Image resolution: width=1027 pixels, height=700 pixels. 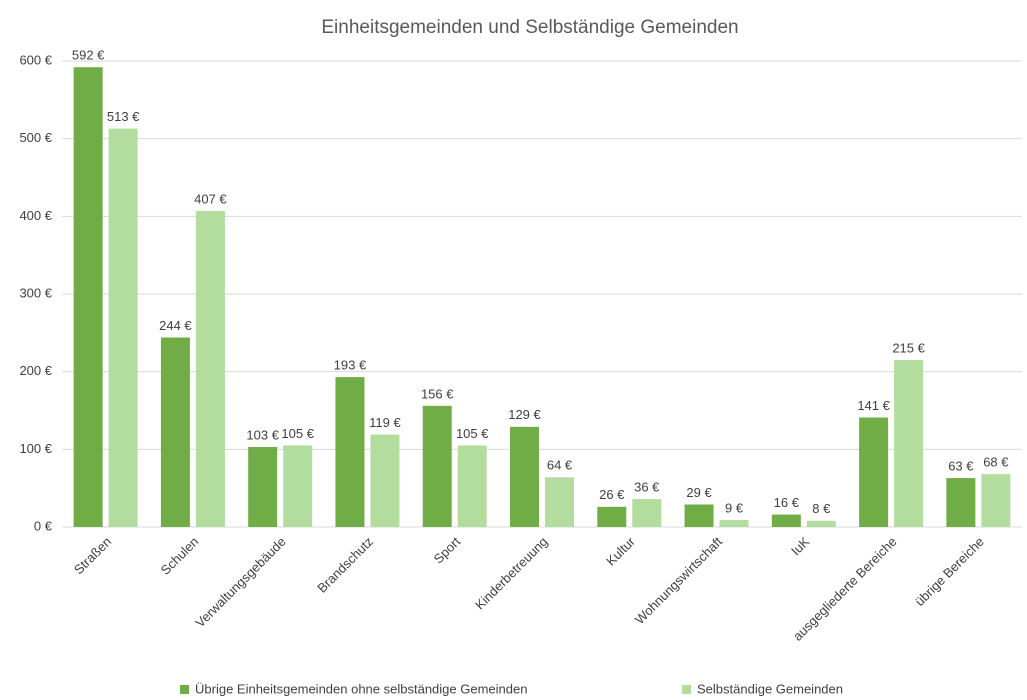 What do you see at coordinates (210, 198) in the screenshot?
I see `data-label: 407 €` at bounding box center [210, 198].